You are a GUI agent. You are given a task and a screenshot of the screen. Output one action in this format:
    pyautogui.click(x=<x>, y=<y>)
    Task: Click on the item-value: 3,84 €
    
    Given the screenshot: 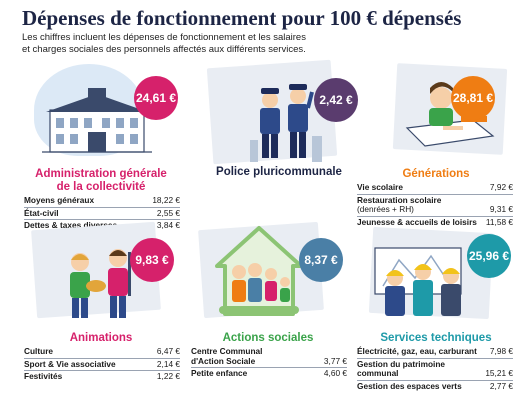 What is the action you would take?
    pyautogui.click(x=168, y=225)
    